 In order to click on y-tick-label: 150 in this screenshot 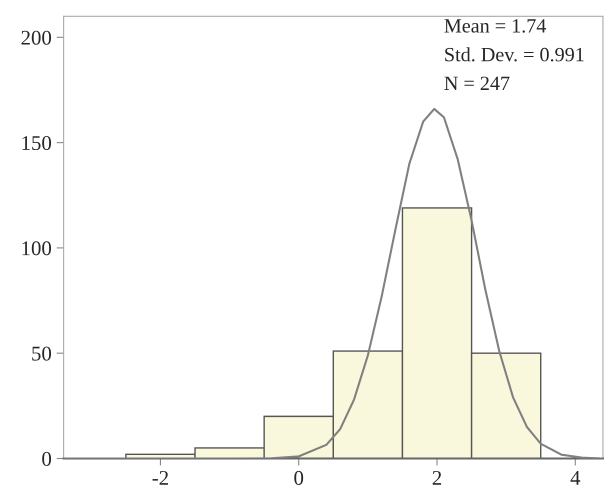, I will do `click(37, 143)`.